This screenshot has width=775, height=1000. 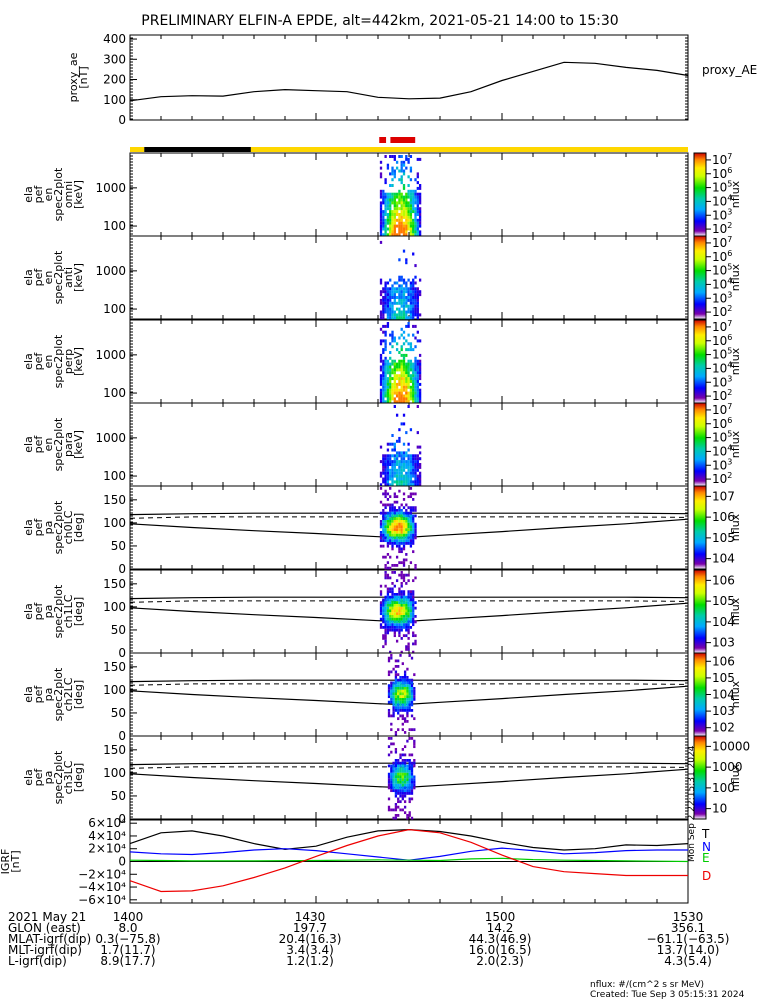 I want to click on colorbar-tick-label: 102, so click(x=722, y=478).